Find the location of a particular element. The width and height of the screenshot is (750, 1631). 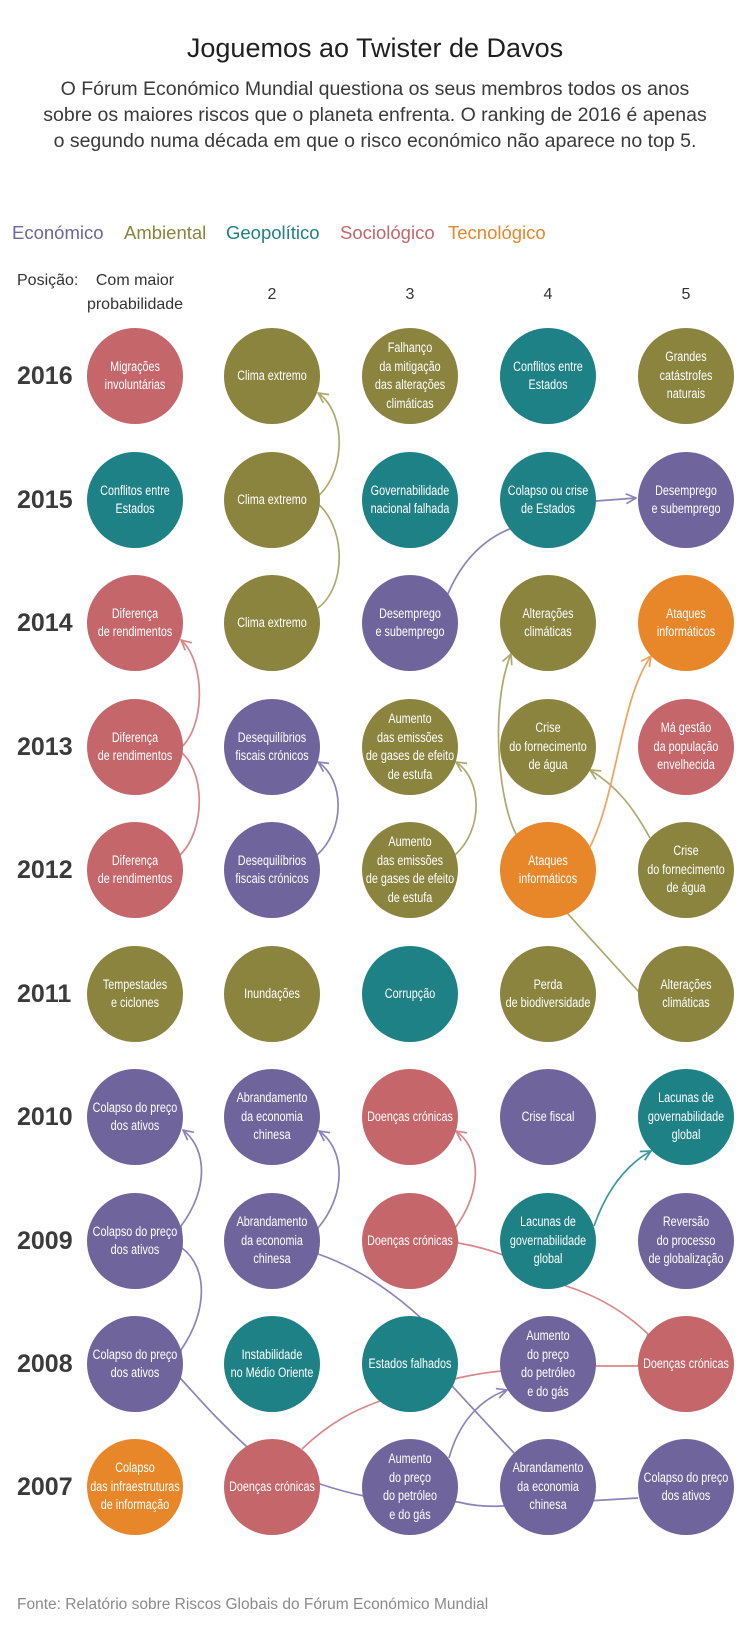

risk-circle: Reversão do processo de globalização is located at coordinates (686, 1241).